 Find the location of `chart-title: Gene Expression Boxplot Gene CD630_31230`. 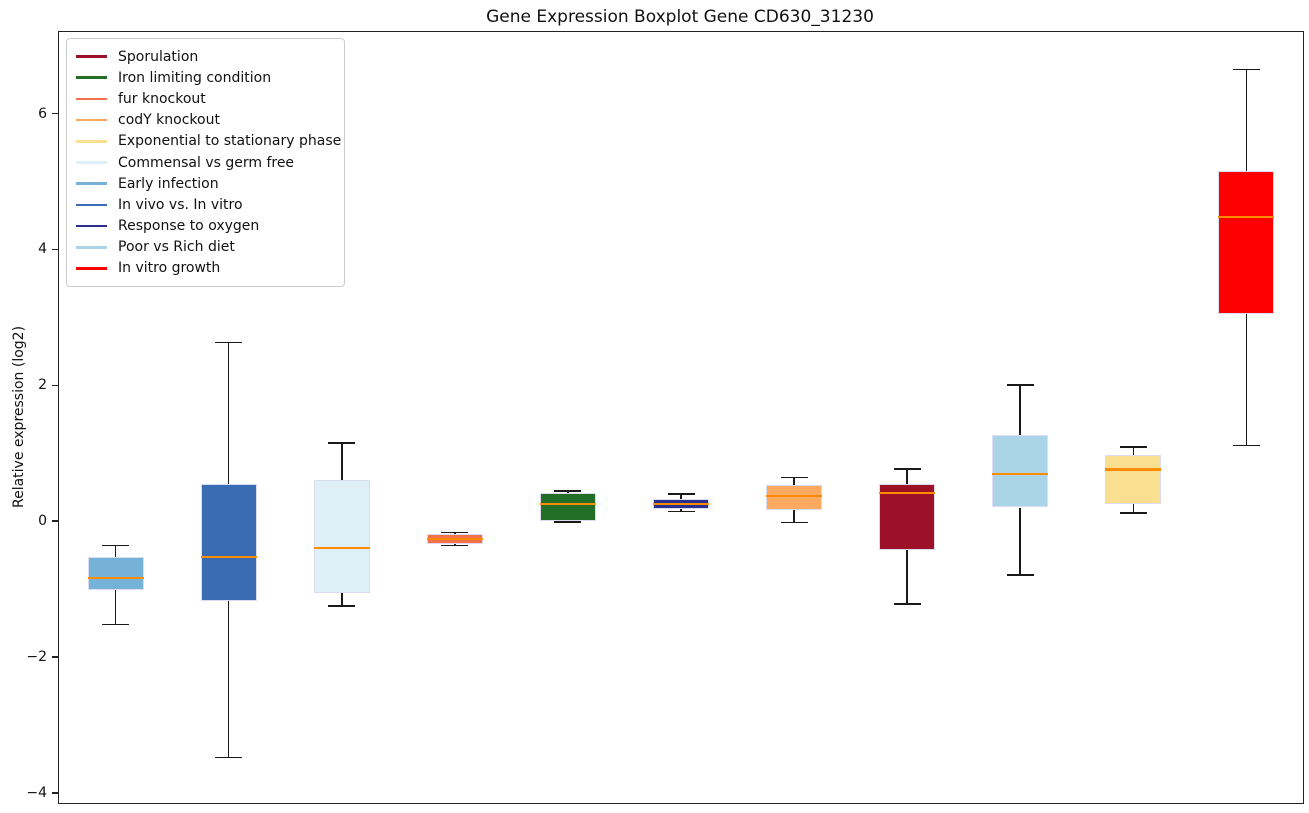

chart-title: Gene Expression Boxplot Gene CD630_31230 is located at coordinates (680, 17).